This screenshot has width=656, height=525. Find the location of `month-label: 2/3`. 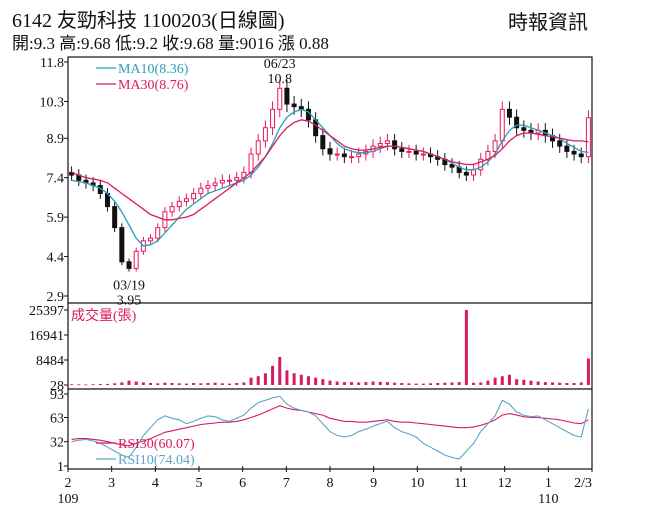

month-label: 2/3 is located at coordinates (583, 483).